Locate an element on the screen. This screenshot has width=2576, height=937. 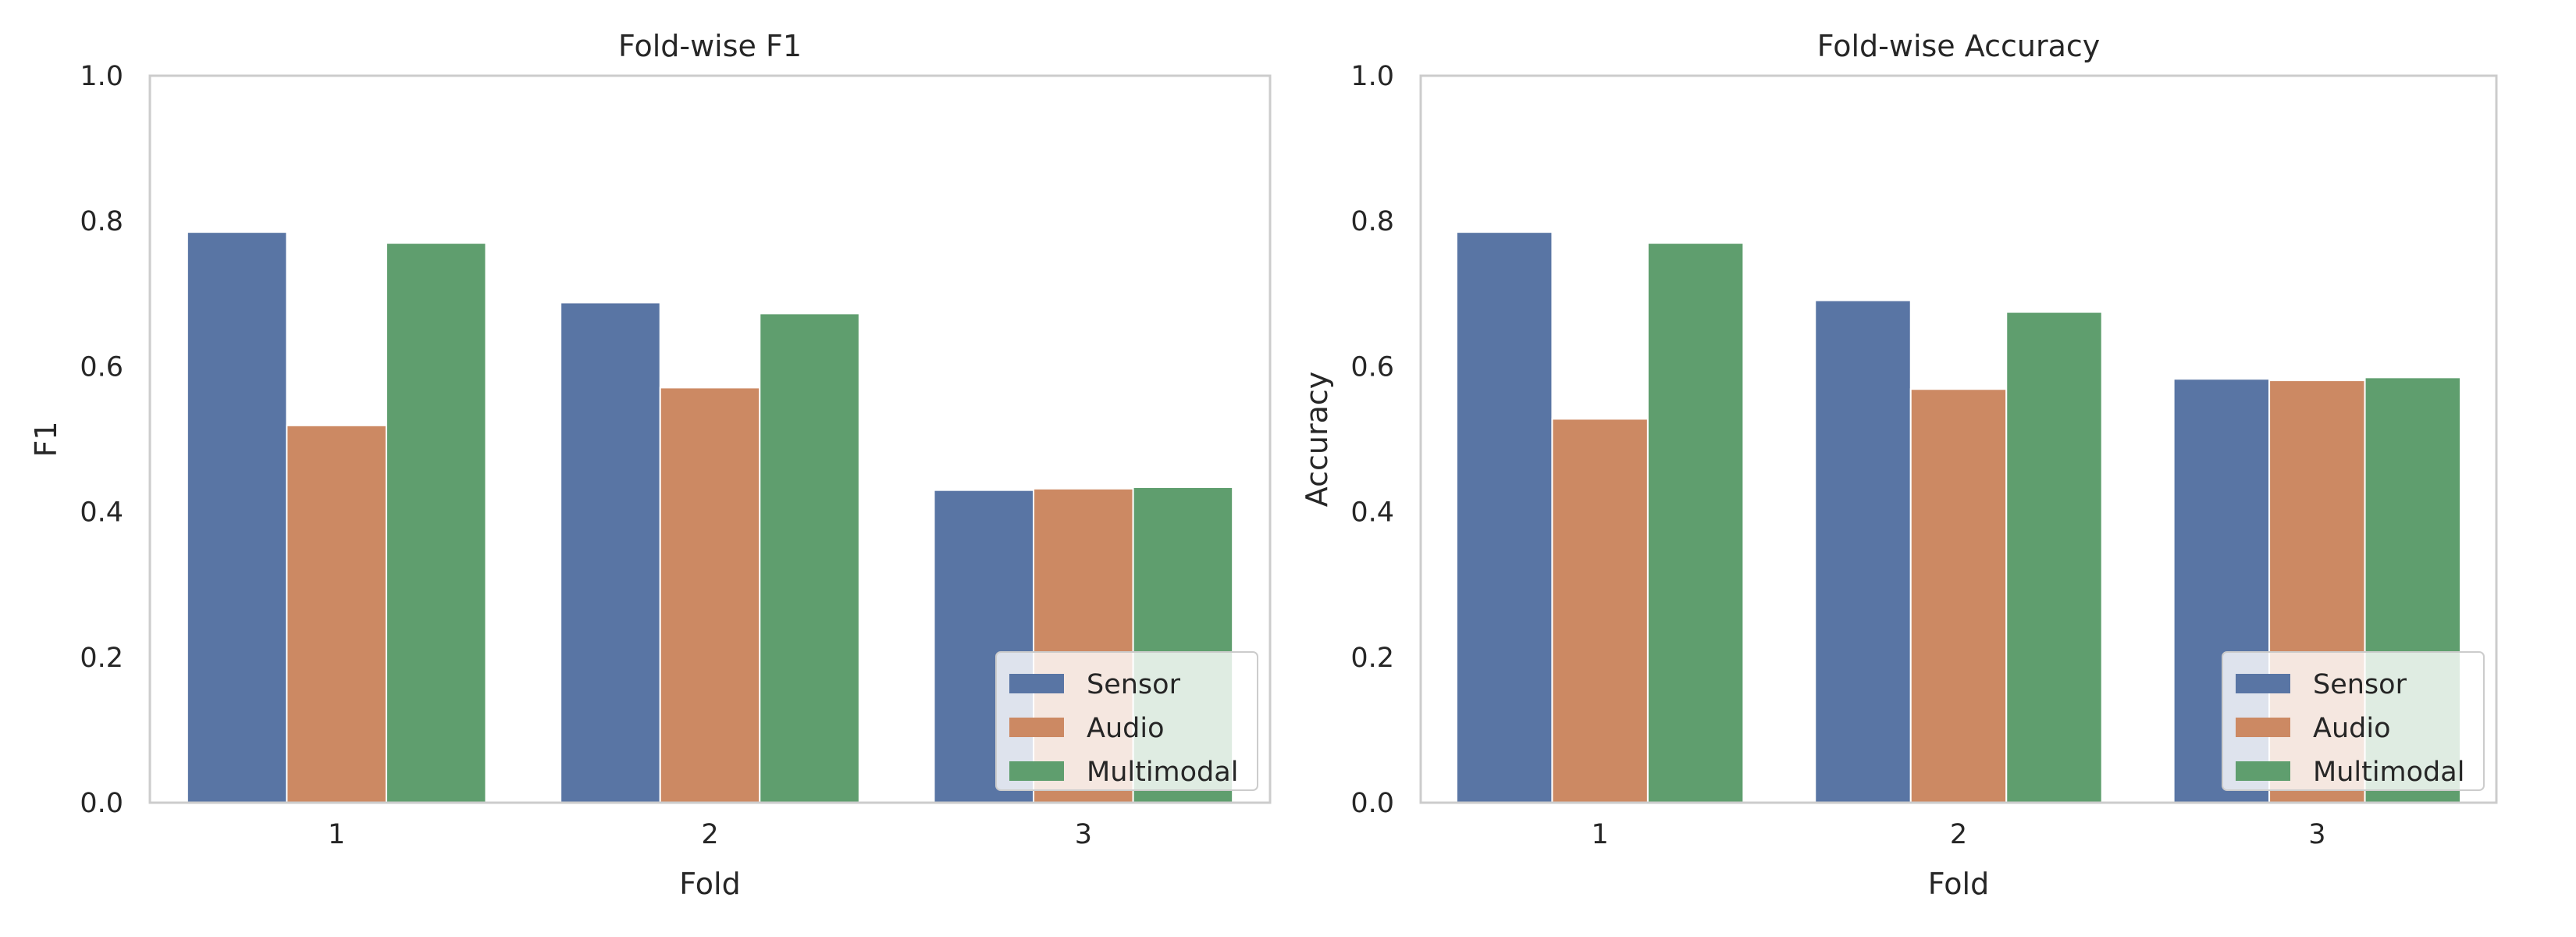
chart-title: Fold-wise Accuracy is located at coordinates (1959, 46).